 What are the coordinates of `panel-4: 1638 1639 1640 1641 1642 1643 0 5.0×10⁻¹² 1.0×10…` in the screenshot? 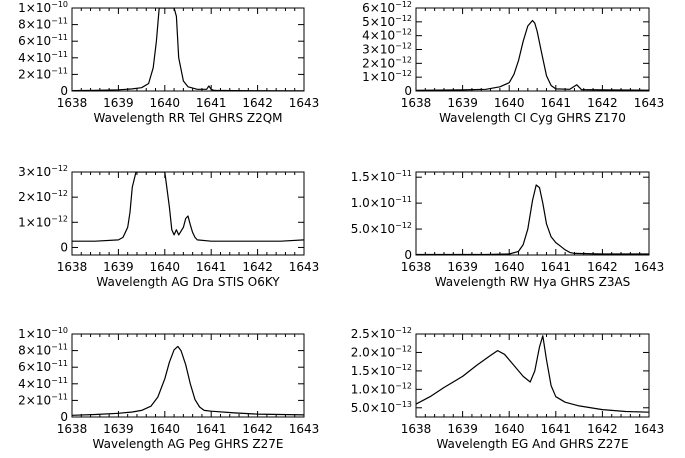 It's located at (508, 229).